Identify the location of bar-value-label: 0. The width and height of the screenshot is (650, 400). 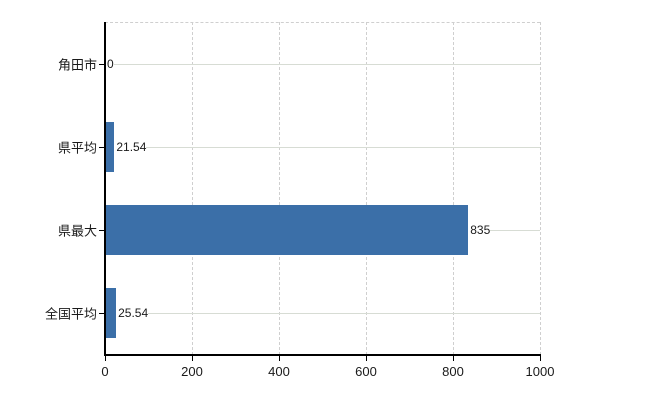
(109, 63).